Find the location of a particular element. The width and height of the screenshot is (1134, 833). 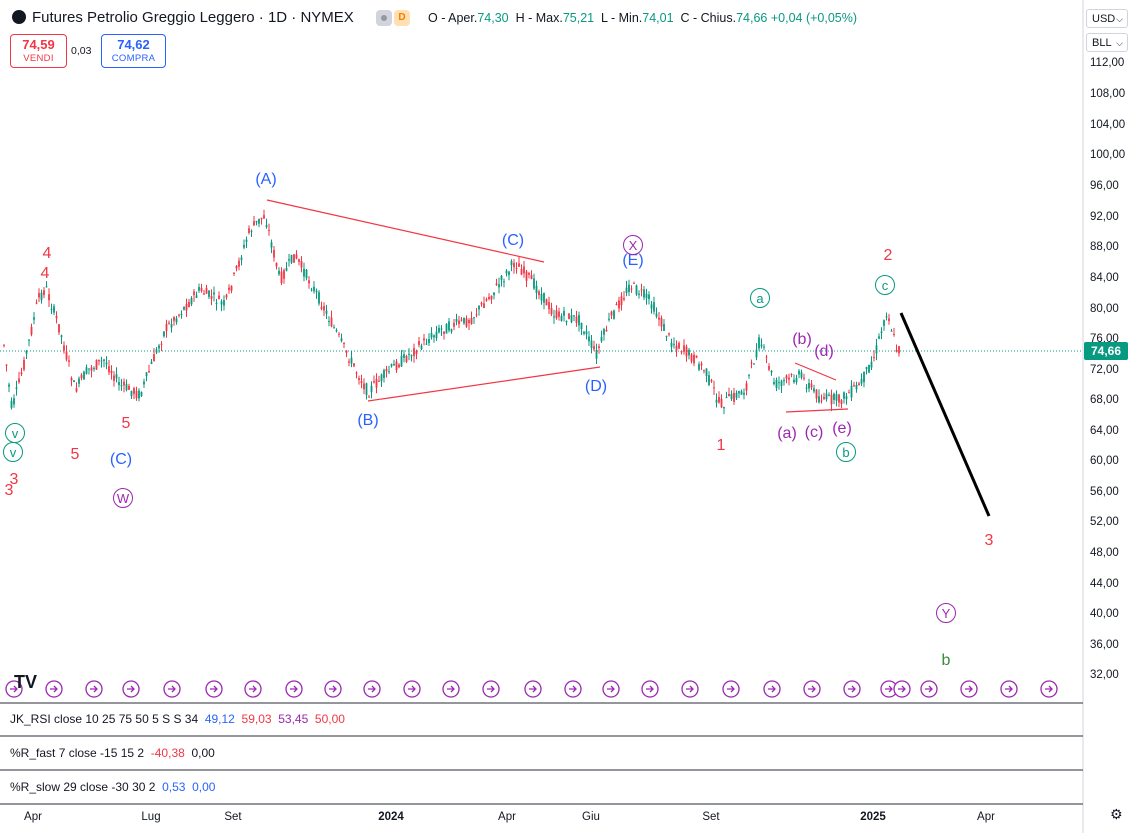

time-tick: Apr is located at coordinates (33, 817).